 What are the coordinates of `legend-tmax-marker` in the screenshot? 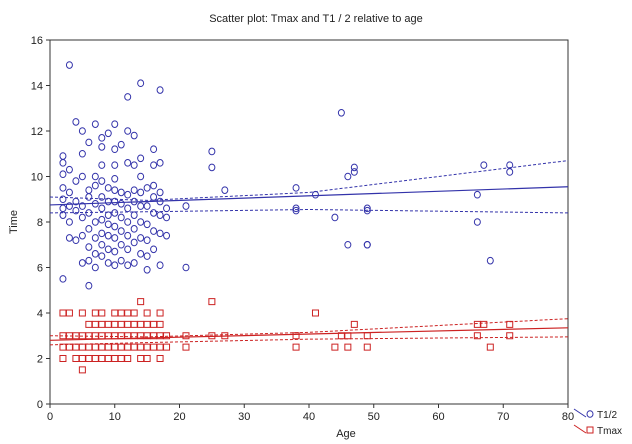 It's located at (590, 430).